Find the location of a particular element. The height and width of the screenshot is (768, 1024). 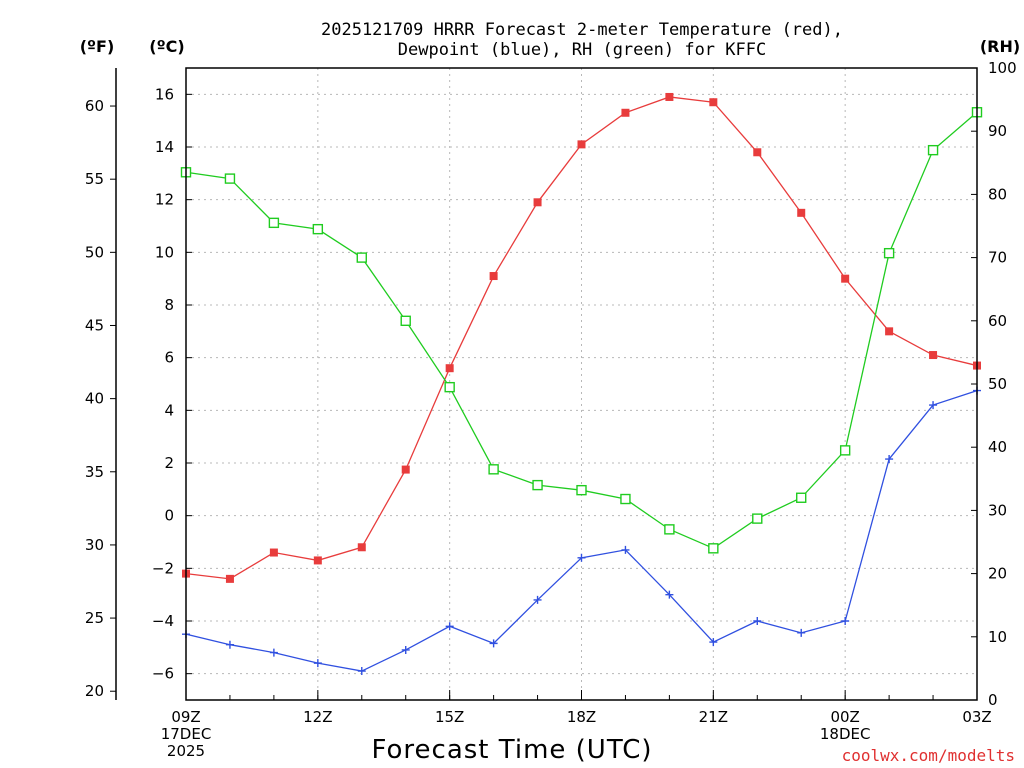

time-tick-label: 12Z is located at coordinates (317, 717).